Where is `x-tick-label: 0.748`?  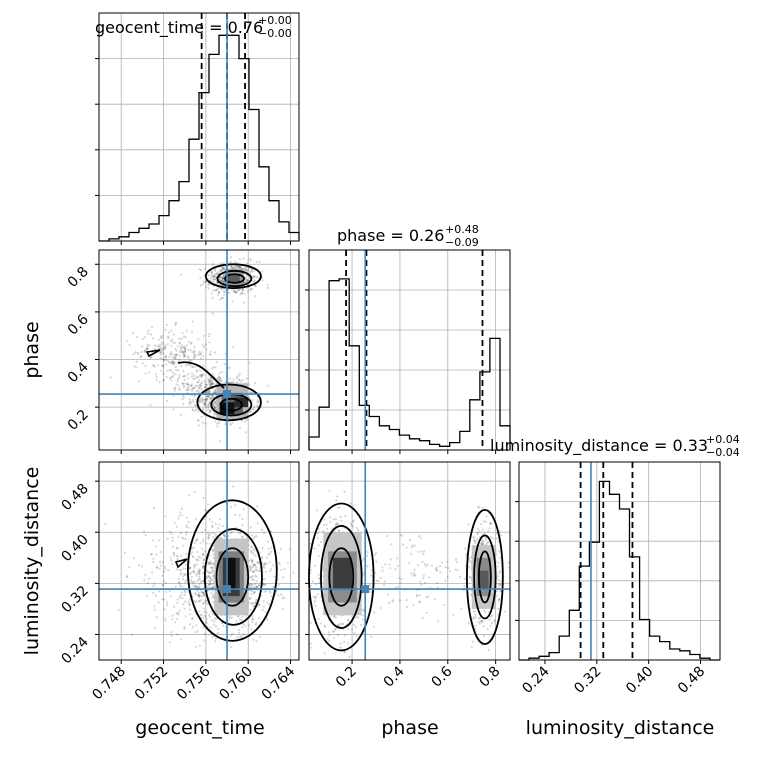
x-tick-label: 0.748 is located at coordinates (109, 684).